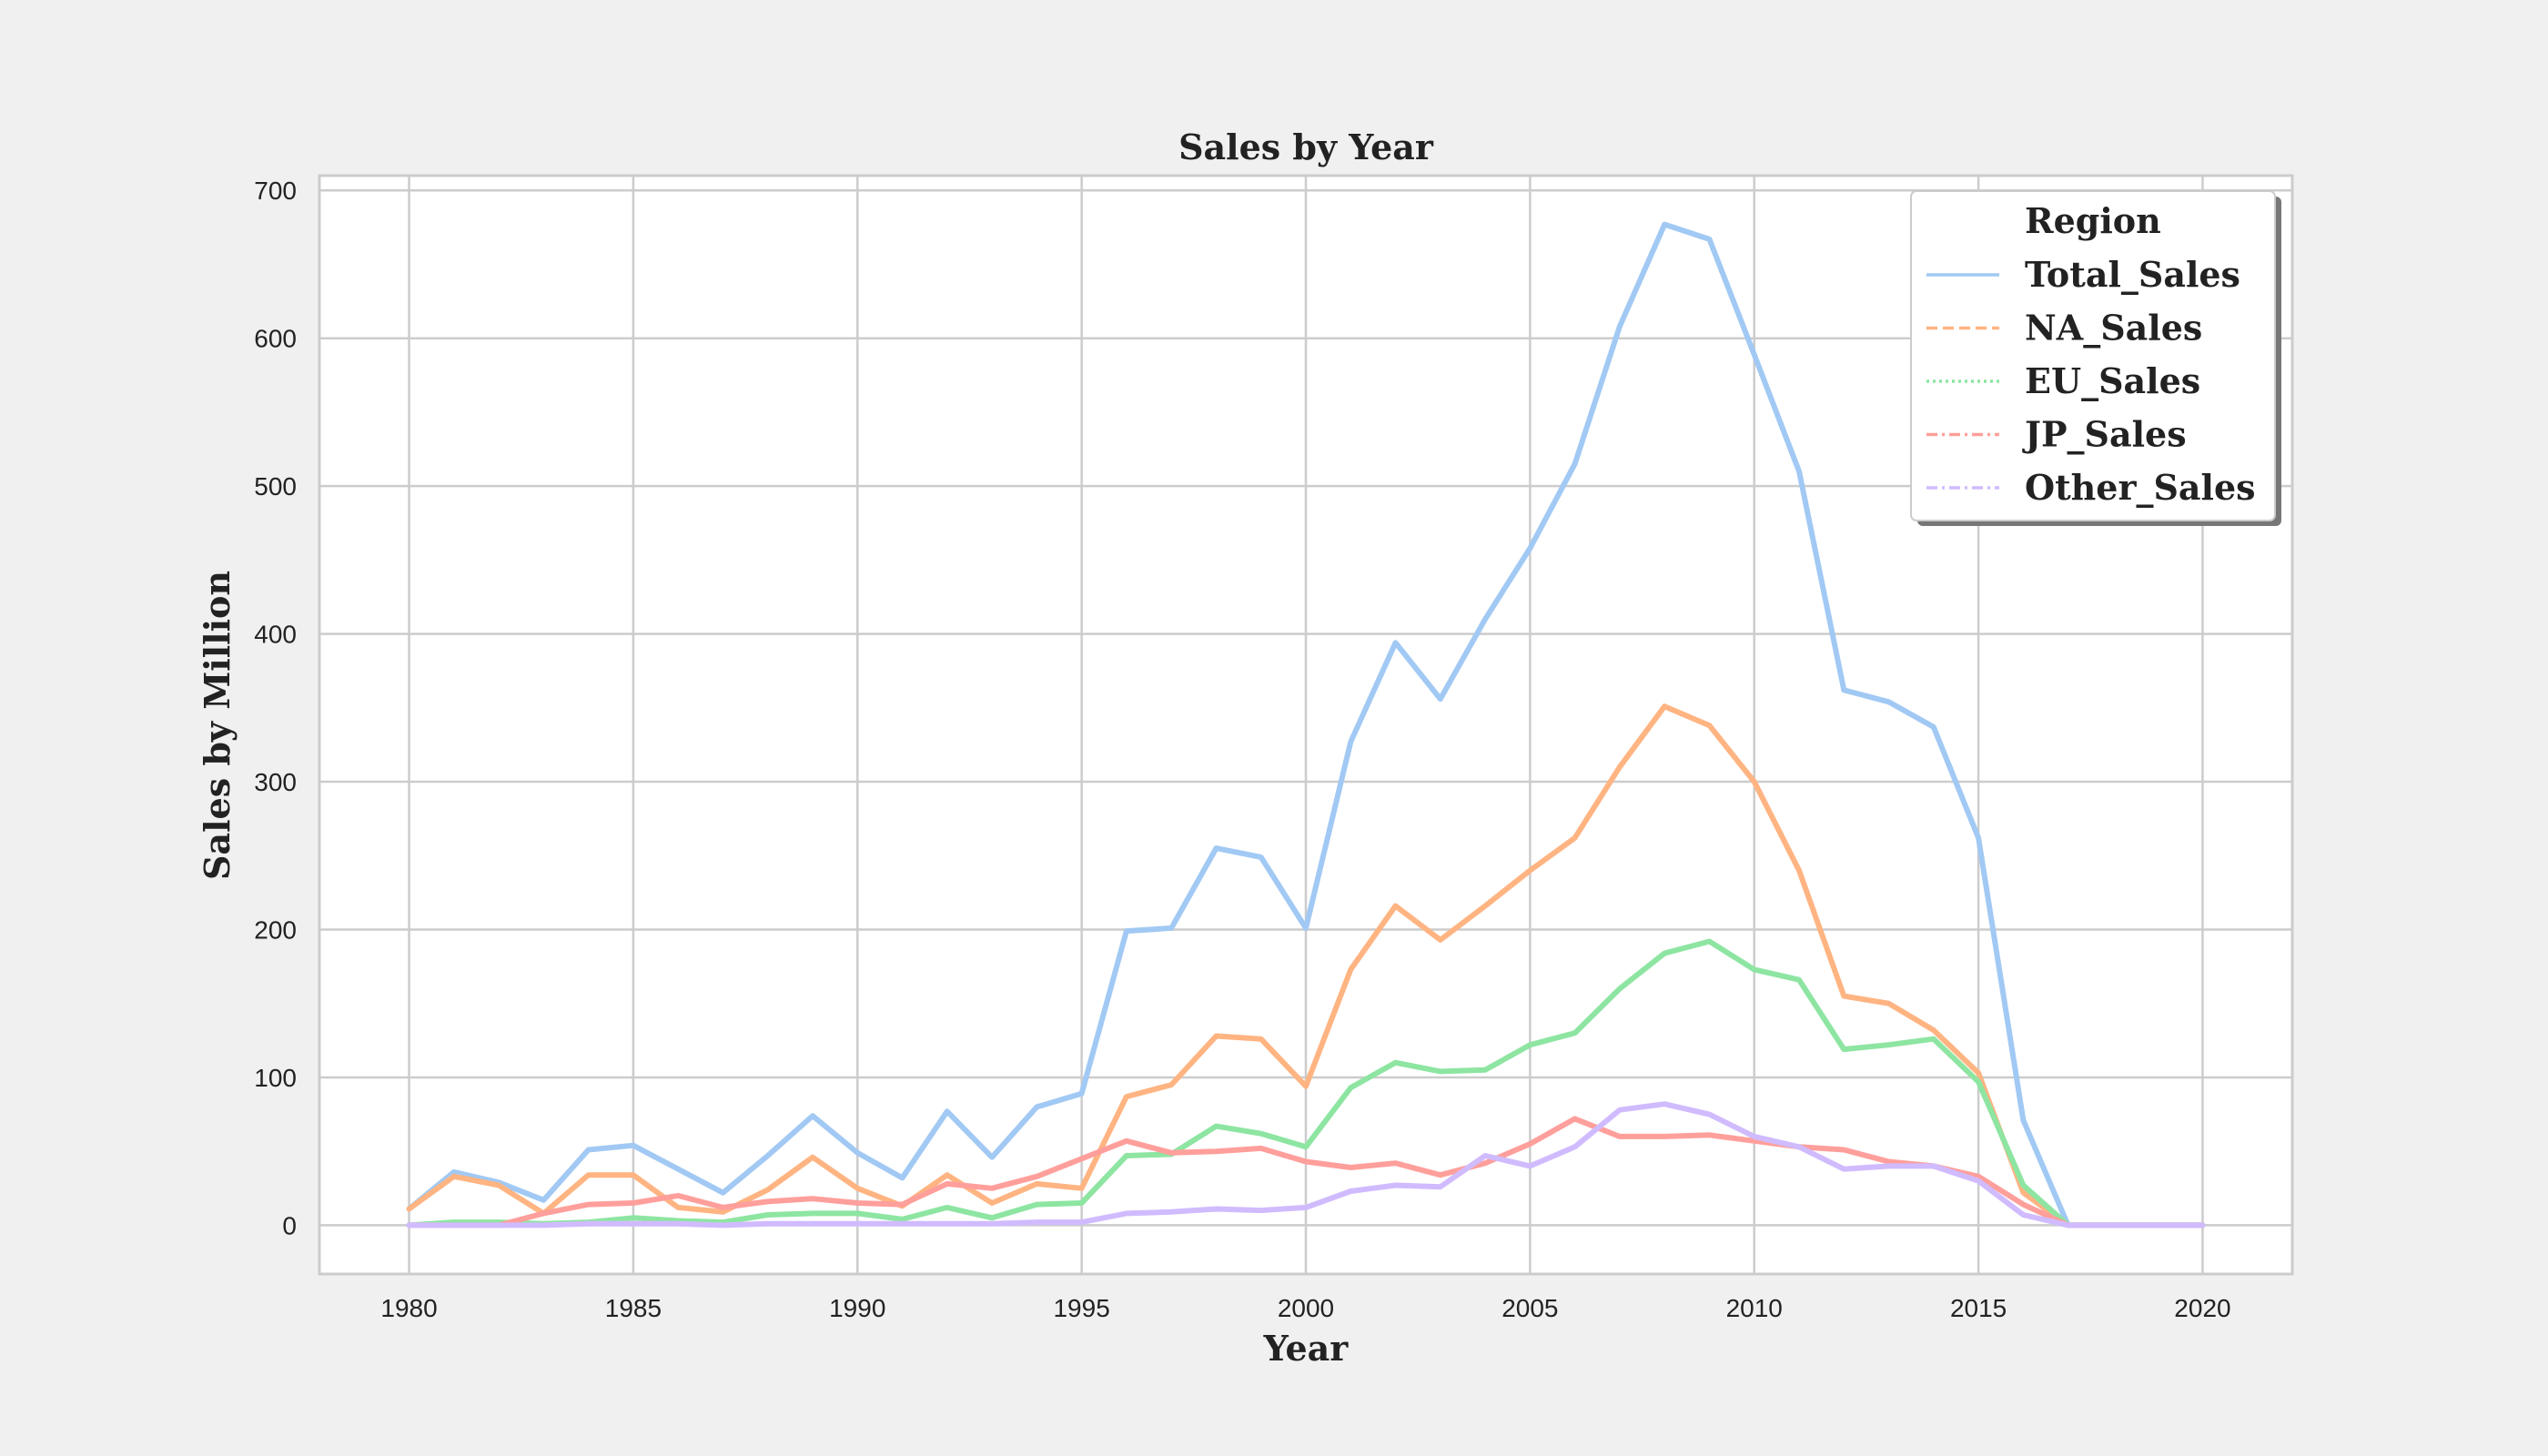 Image resolution: width=2548 pixels, height=1456 pixels. What do you see at coordinates (289, 1225) in the screenshot?
I see `y-tick-label: 0` at bounding box center [289, 1225].